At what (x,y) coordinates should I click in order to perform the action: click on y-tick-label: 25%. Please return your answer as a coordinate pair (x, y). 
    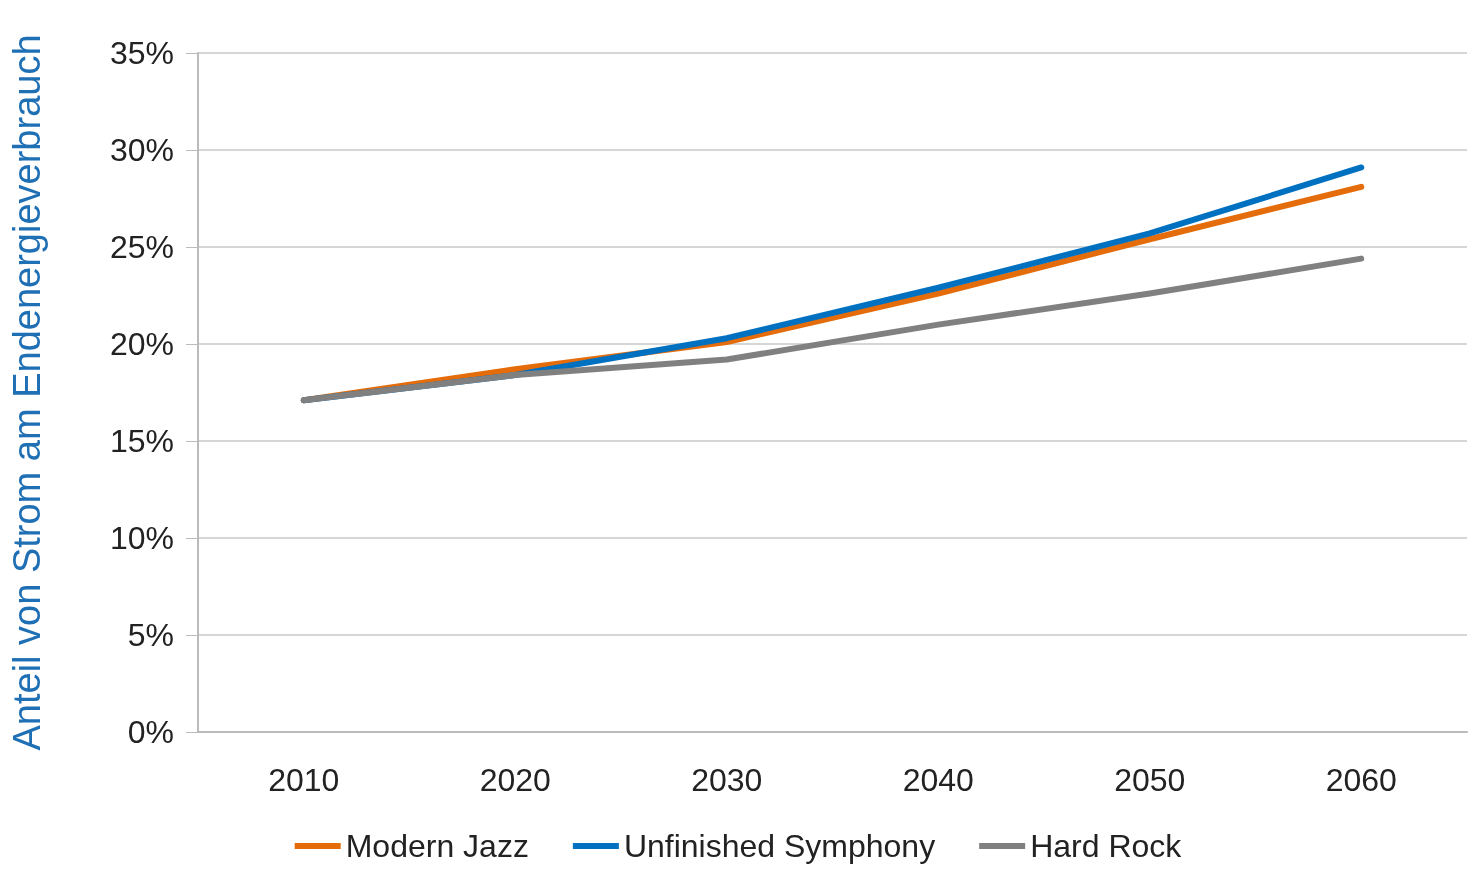
    Looking at the image, I should click on (141, 247).